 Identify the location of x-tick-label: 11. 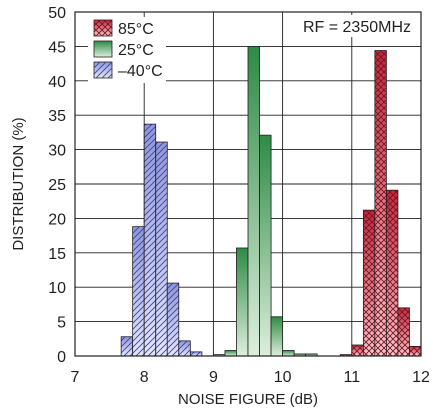
(351, 377).